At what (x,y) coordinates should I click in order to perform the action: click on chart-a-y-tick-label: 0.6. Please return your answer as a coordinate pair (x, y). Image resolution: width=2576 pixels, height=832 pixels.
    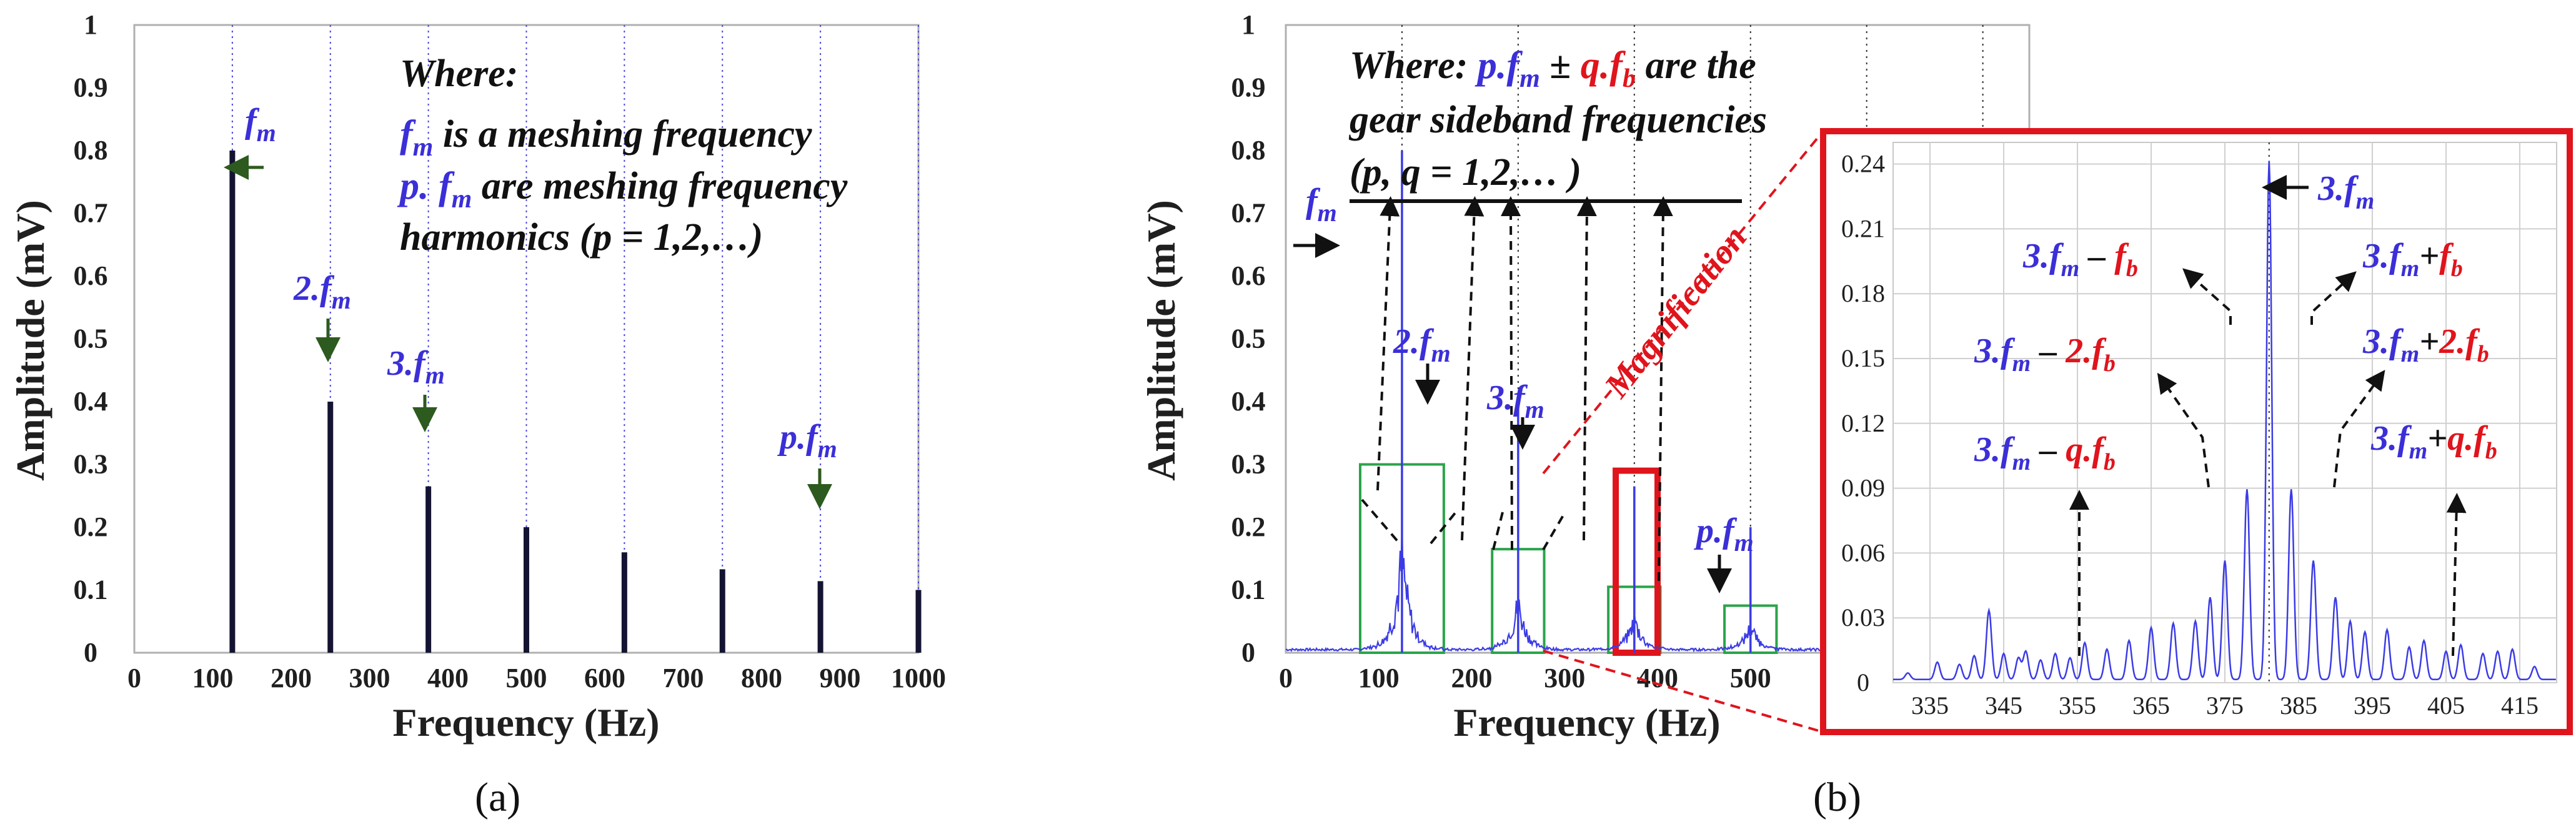
    Looking at the image, I should click on (91, 275).